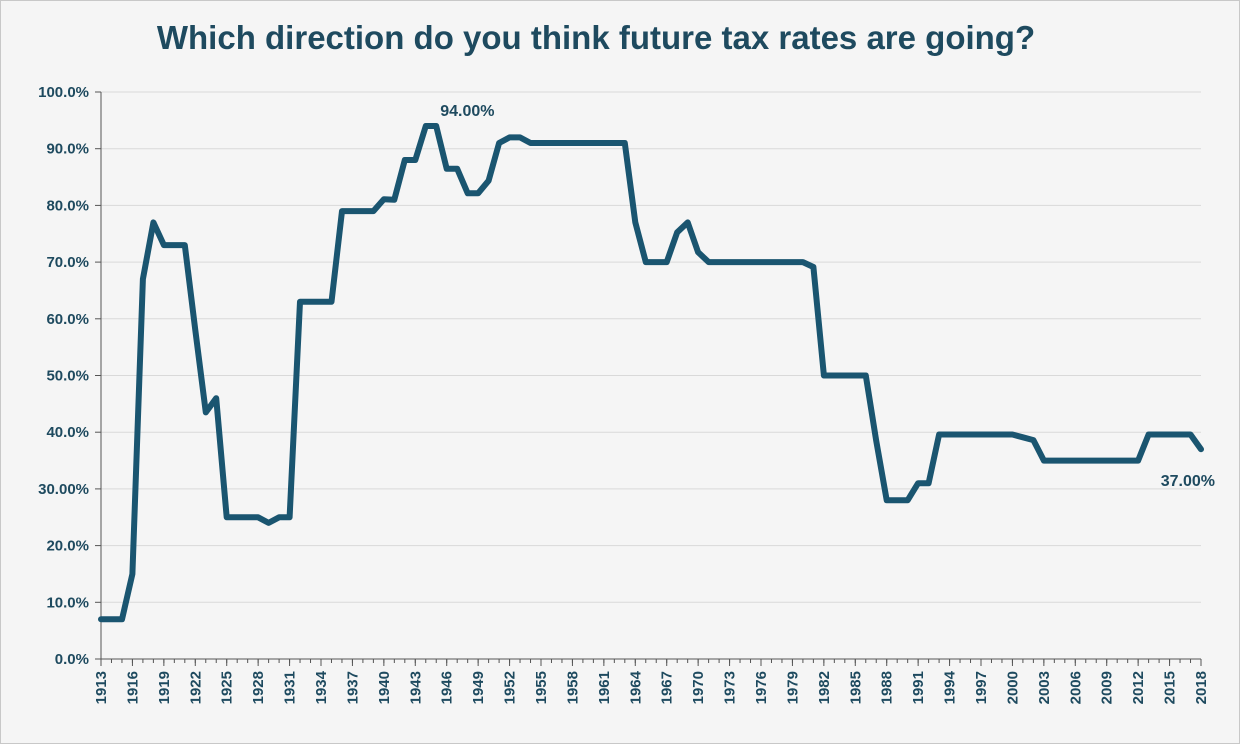 This screenshot has width=1240, height=744. Describe the element at coordinates (981, 687) in the screenshot. I see `x-tick-label: 1997` at that location.